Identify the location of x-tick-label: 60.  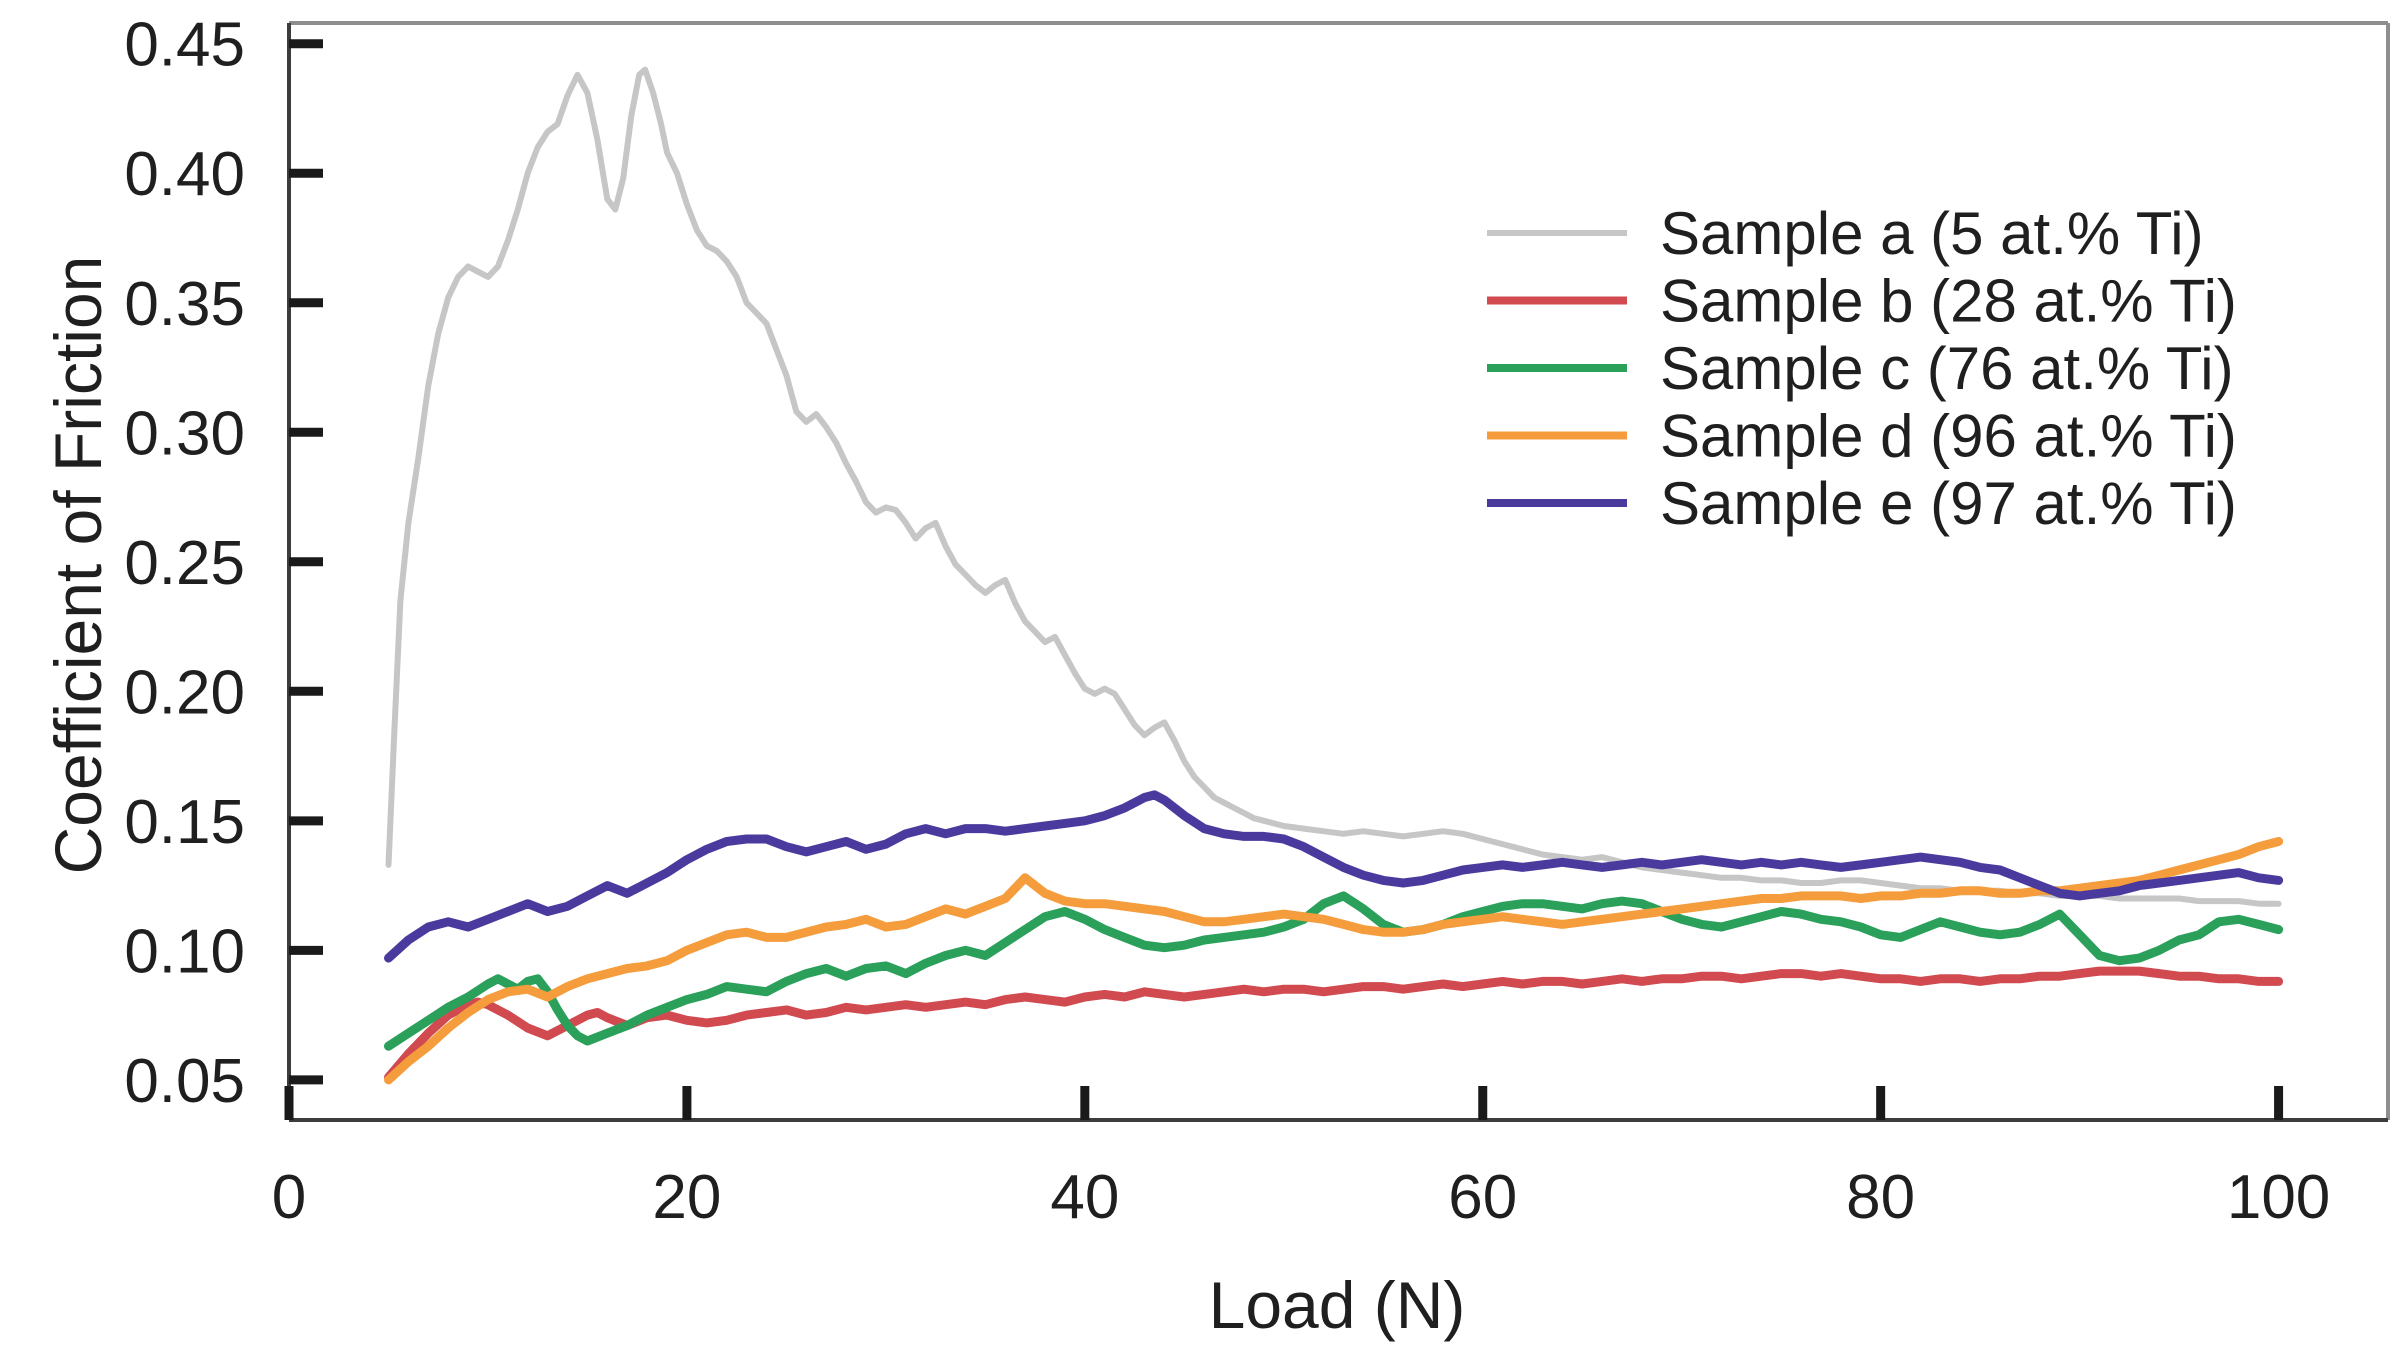
(1482, 1197).